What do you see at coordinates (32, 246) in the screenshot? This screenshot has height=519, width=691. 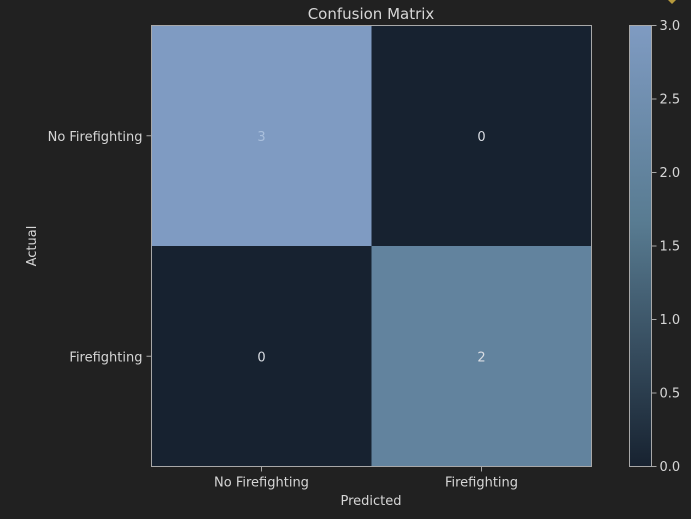 I see `y-axis-title: Actual` at bounding box center [32, 246].